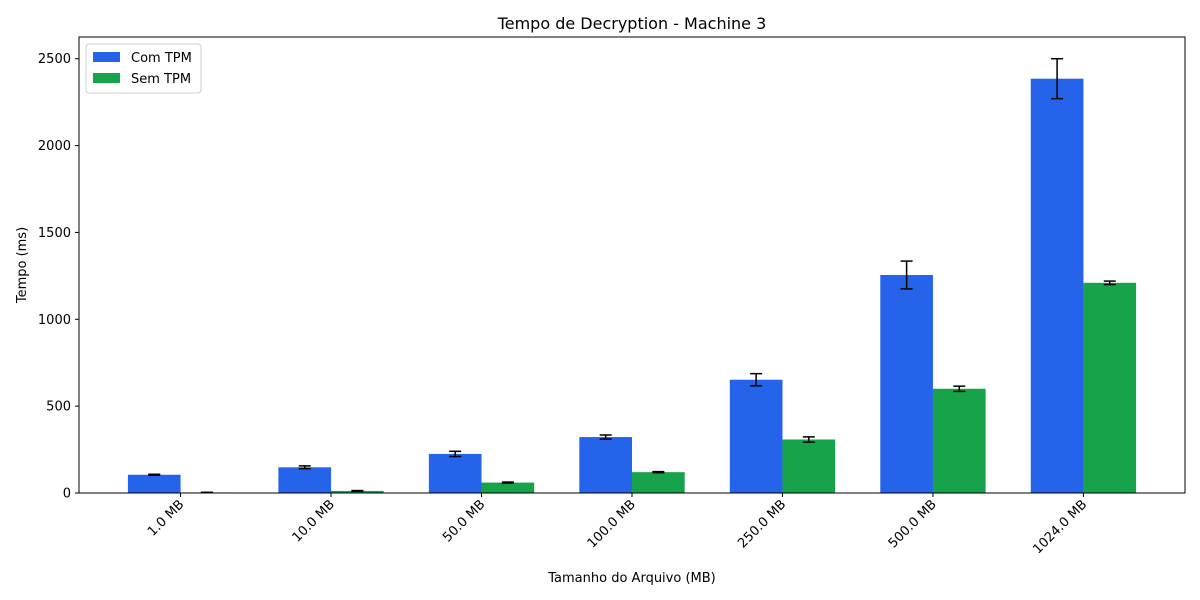 The height and width of the screenshot is (600, 1200). What do you see at coordinates (67, 494) in the screenshot?
I see `y-tick-label: 0` at bounding box center [67, 494].